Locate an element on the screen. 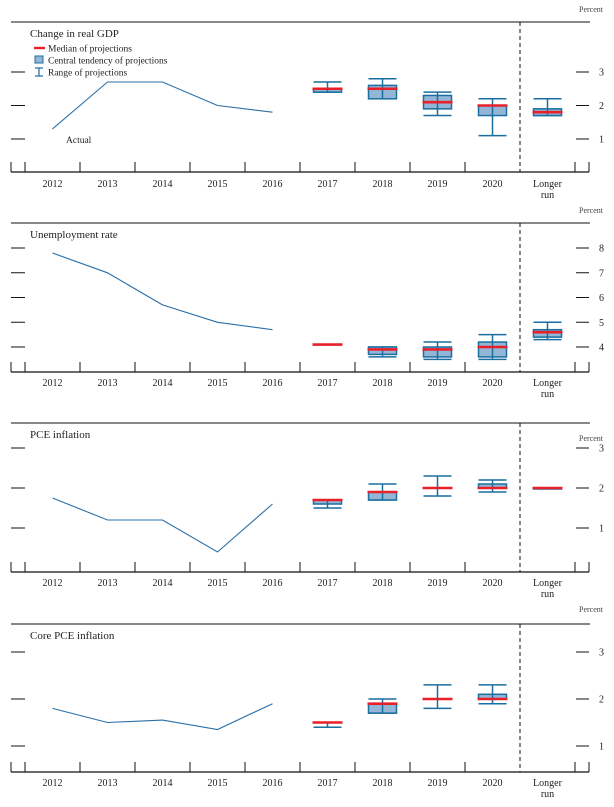 The image size is (614, 807). legend-median-label: Median of projections is located at coordinates (90, 49).